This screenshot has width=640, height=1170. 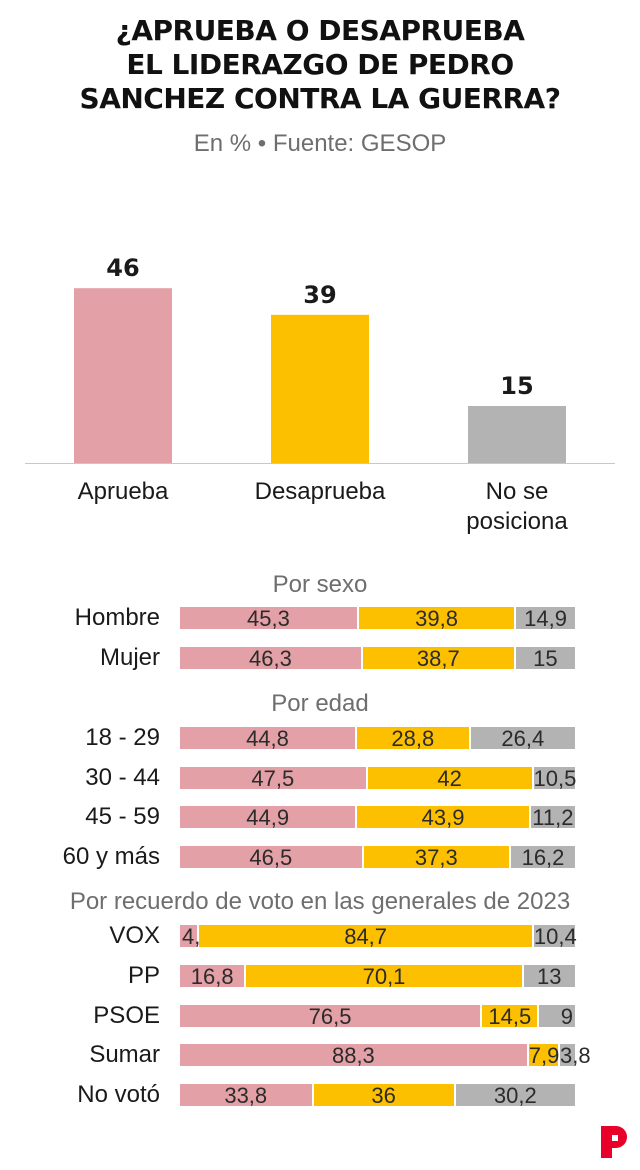 I want to click on stacked-bar: 33,8 36 30,2, so click(x=377, y=1095).